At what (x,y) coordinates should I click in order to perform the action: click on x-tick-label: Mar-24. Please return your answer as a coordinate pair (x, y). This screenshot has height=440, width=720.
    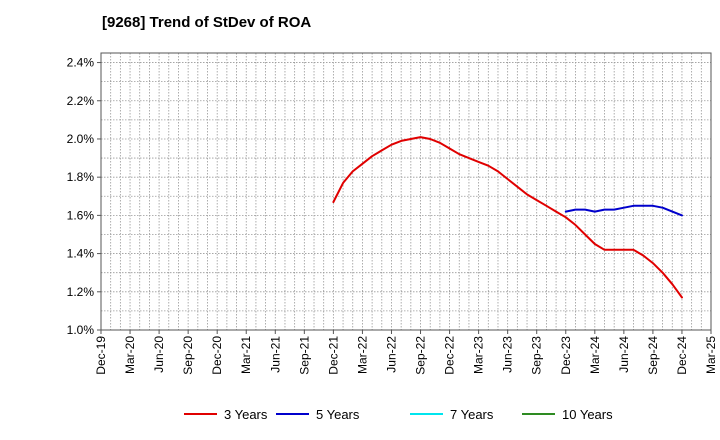
    Looking at the image, I should click on (595, 355).